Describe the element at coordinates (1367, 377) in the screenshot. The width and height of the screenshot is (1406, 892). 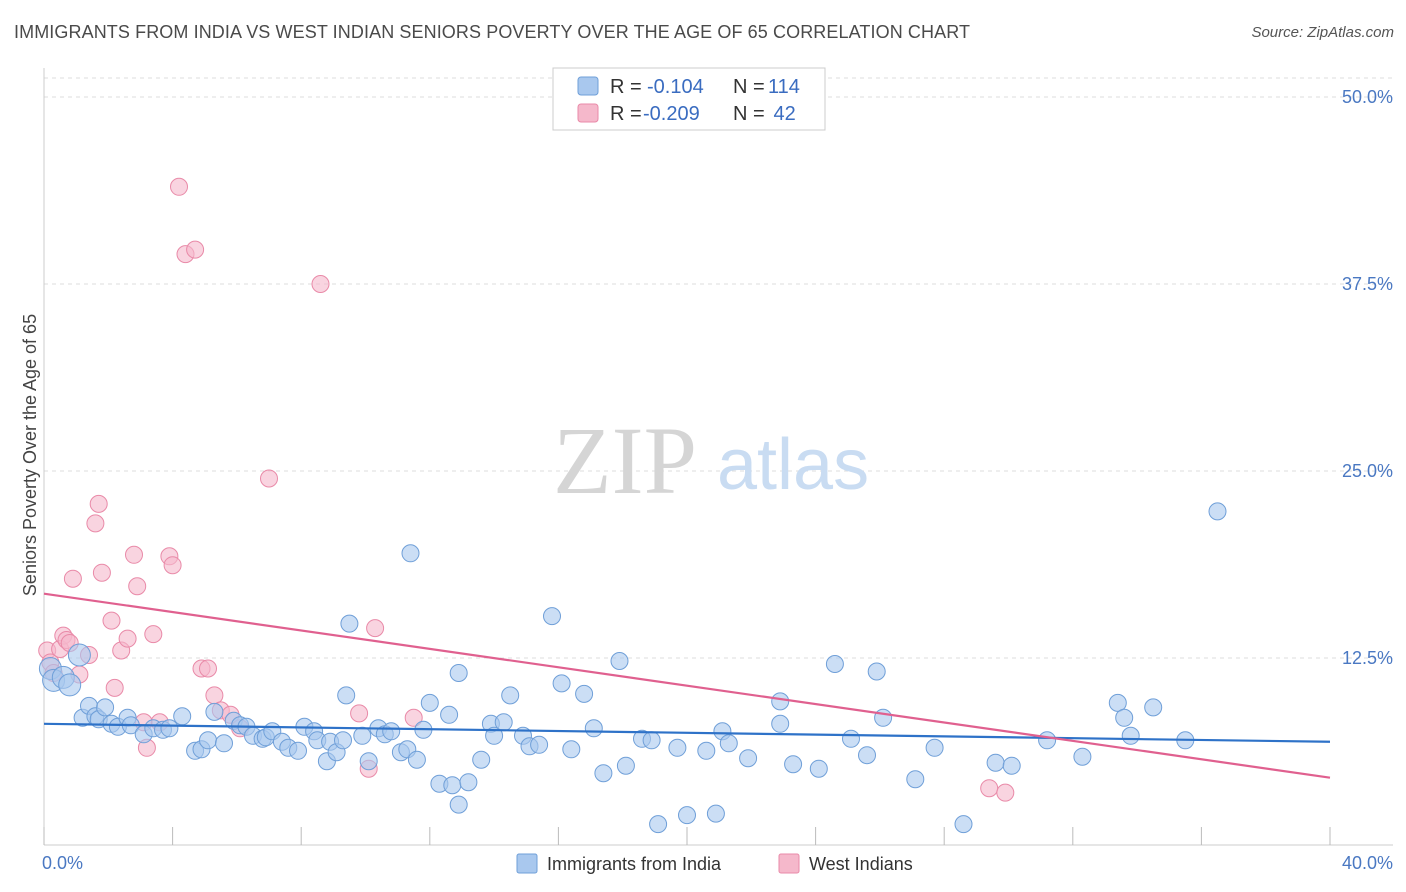
I see `y-tick-labels: 12.5% 25.0% 37.5% 50.0%` at that location.